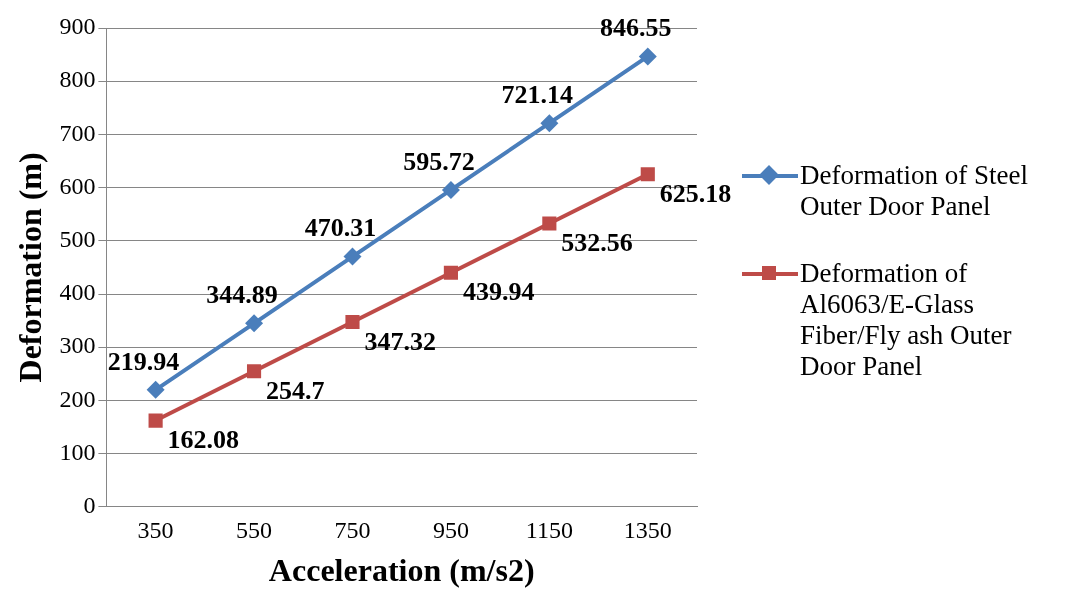 Image resolution: width=1087 pixels, height=606 pixels. What do you see at coordinates (254, 530) in the screenshot?
I see `x-tick-label: 550` at bounding box center [254, 530].